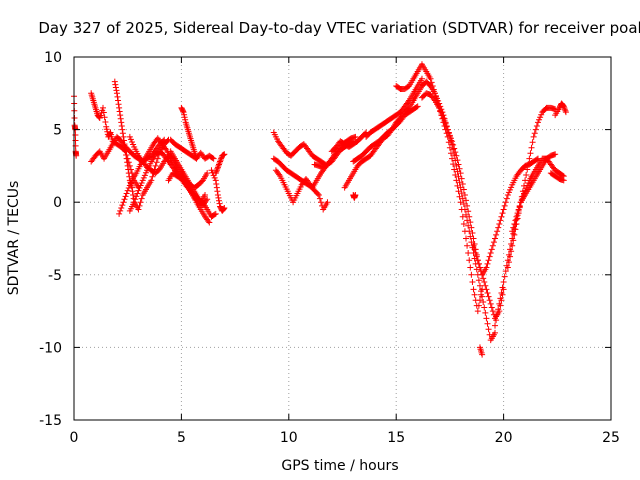 The height and width of the screenshot is (480, 640). What do you see at coordinates (14, 238) in the screenshot?
I see `y-axis-label: SDTVAR / TECUs` at bounding box center [14, 238].